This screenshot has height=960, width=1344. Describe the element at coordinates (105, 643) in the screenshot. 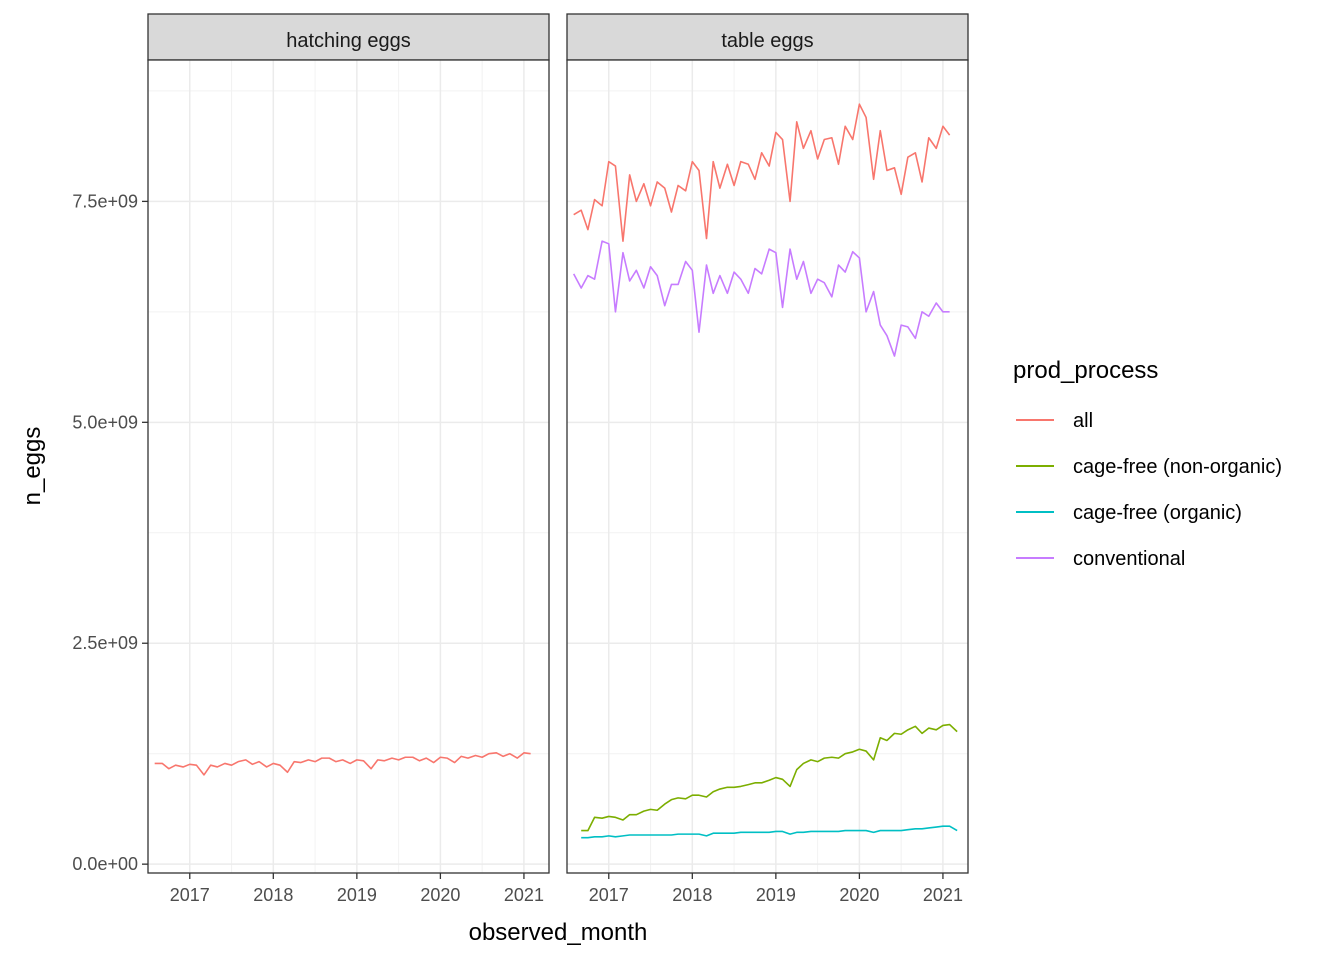

I see `y-tick-label-1: 2.5e+09` at that location.